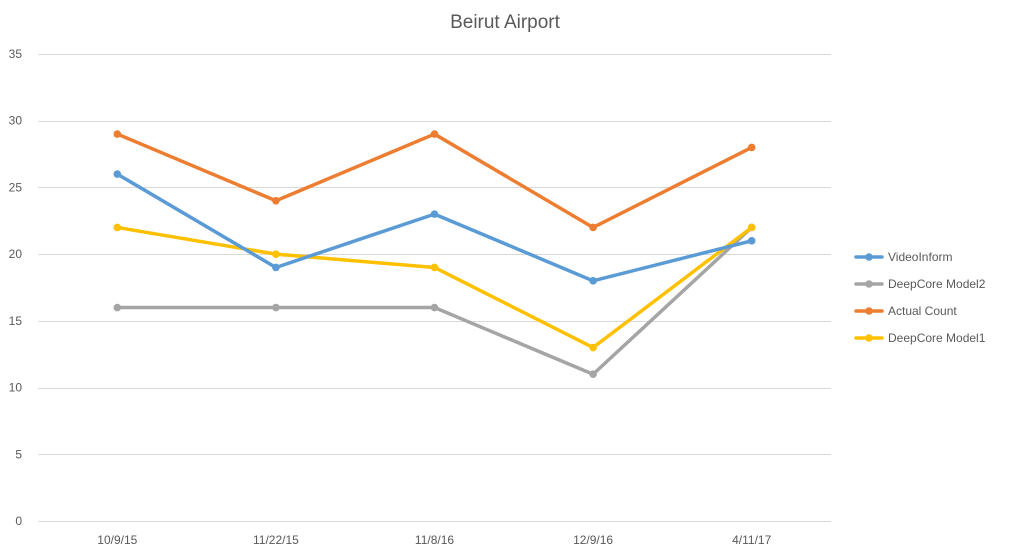 The height and width of the screenshot is (559, 1012). What do you see at coordinates (16, 187) in the screenshot?
I see `y-tick-label: 25` at bounding box center [16, 187].